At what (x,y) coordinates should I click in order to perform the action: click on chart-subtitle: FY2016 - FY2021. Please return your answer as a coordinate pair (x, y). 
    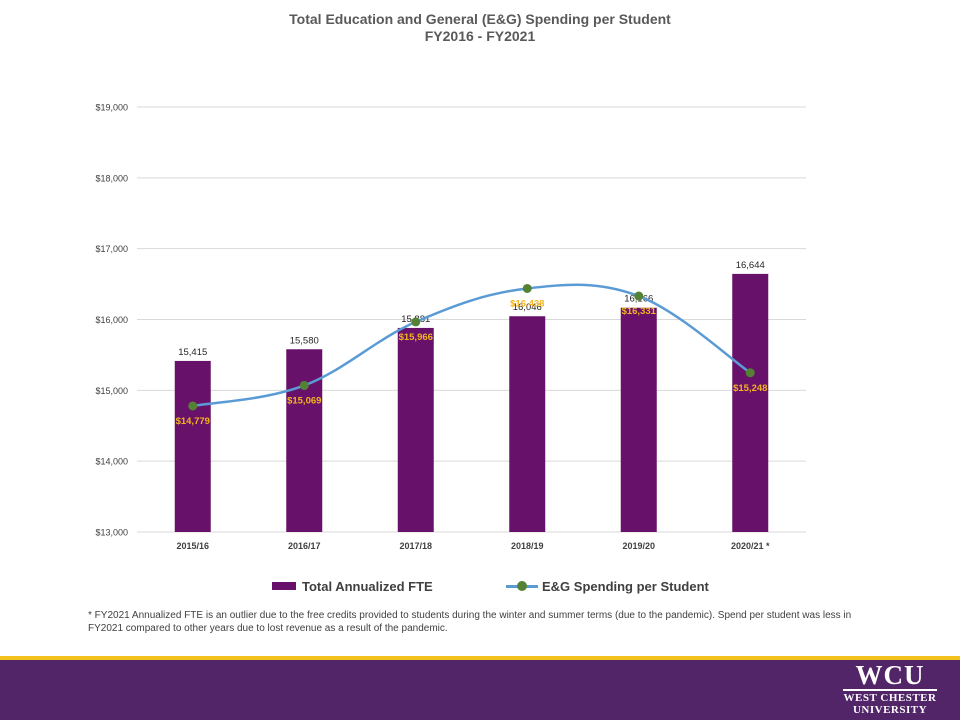
    Looking at the image, I should click on (480, 36).